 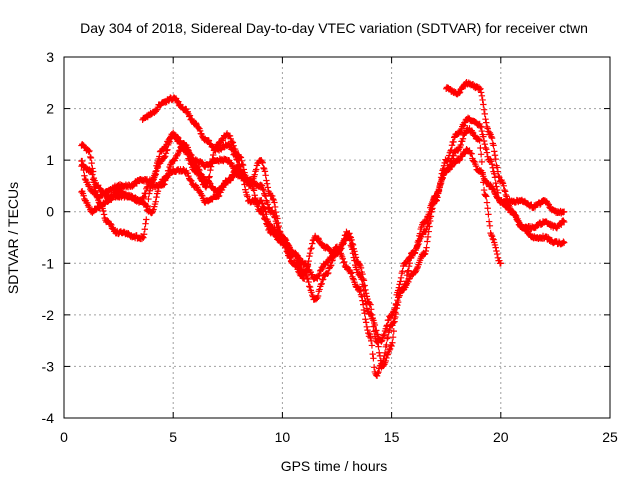 I want to click on x-tick-label: 0, so click(x=64, y=437).